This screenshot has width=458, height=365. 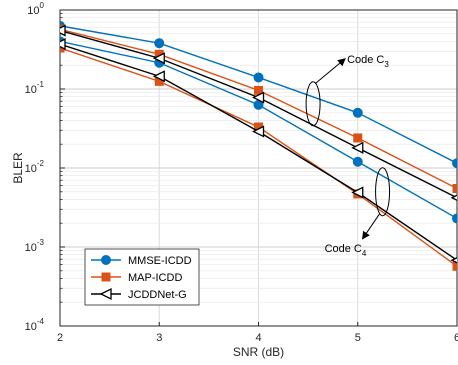 What do you see at coordinates (258, 338) in the screenshot?
I see `x-tick-label: 4` at bounding box center [258, 338].